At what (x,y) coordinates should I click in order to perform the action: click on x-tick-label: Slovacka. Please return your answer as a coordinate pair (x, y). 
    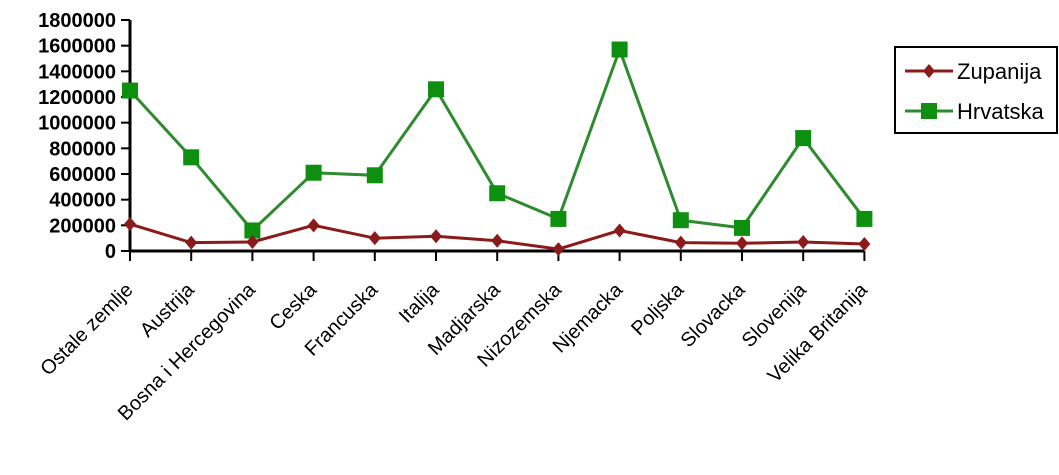
    Looking at the image, I should click on (714, 315).